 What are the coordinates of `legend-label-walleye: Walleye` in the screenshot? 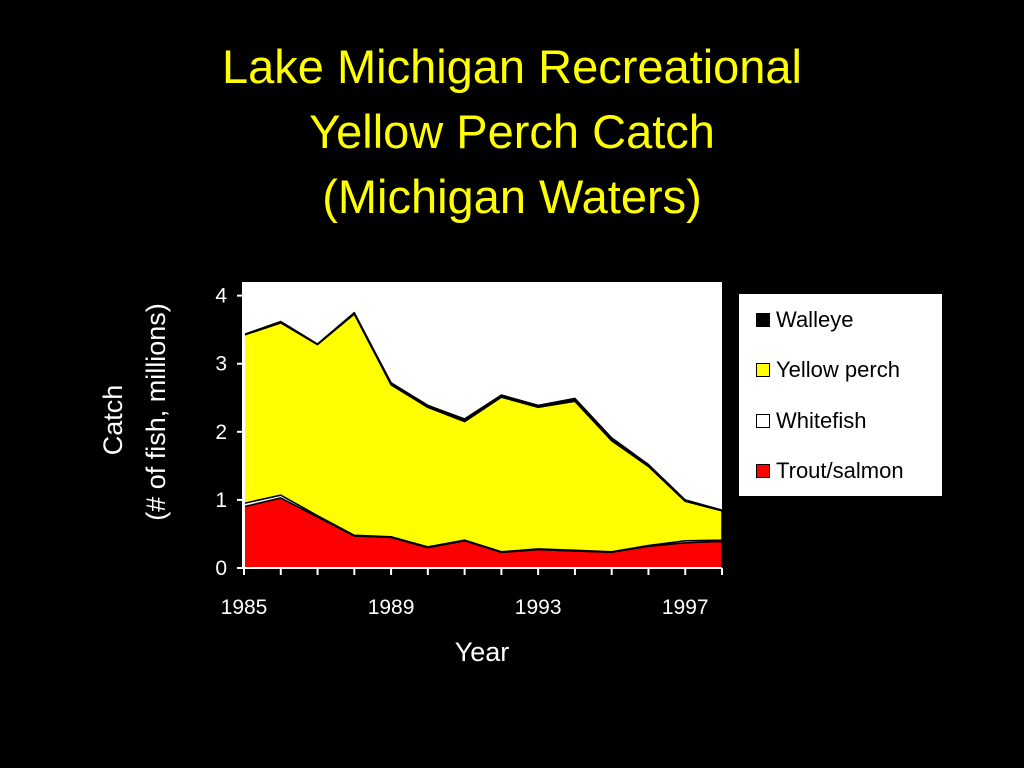 It's located at (815, 319).